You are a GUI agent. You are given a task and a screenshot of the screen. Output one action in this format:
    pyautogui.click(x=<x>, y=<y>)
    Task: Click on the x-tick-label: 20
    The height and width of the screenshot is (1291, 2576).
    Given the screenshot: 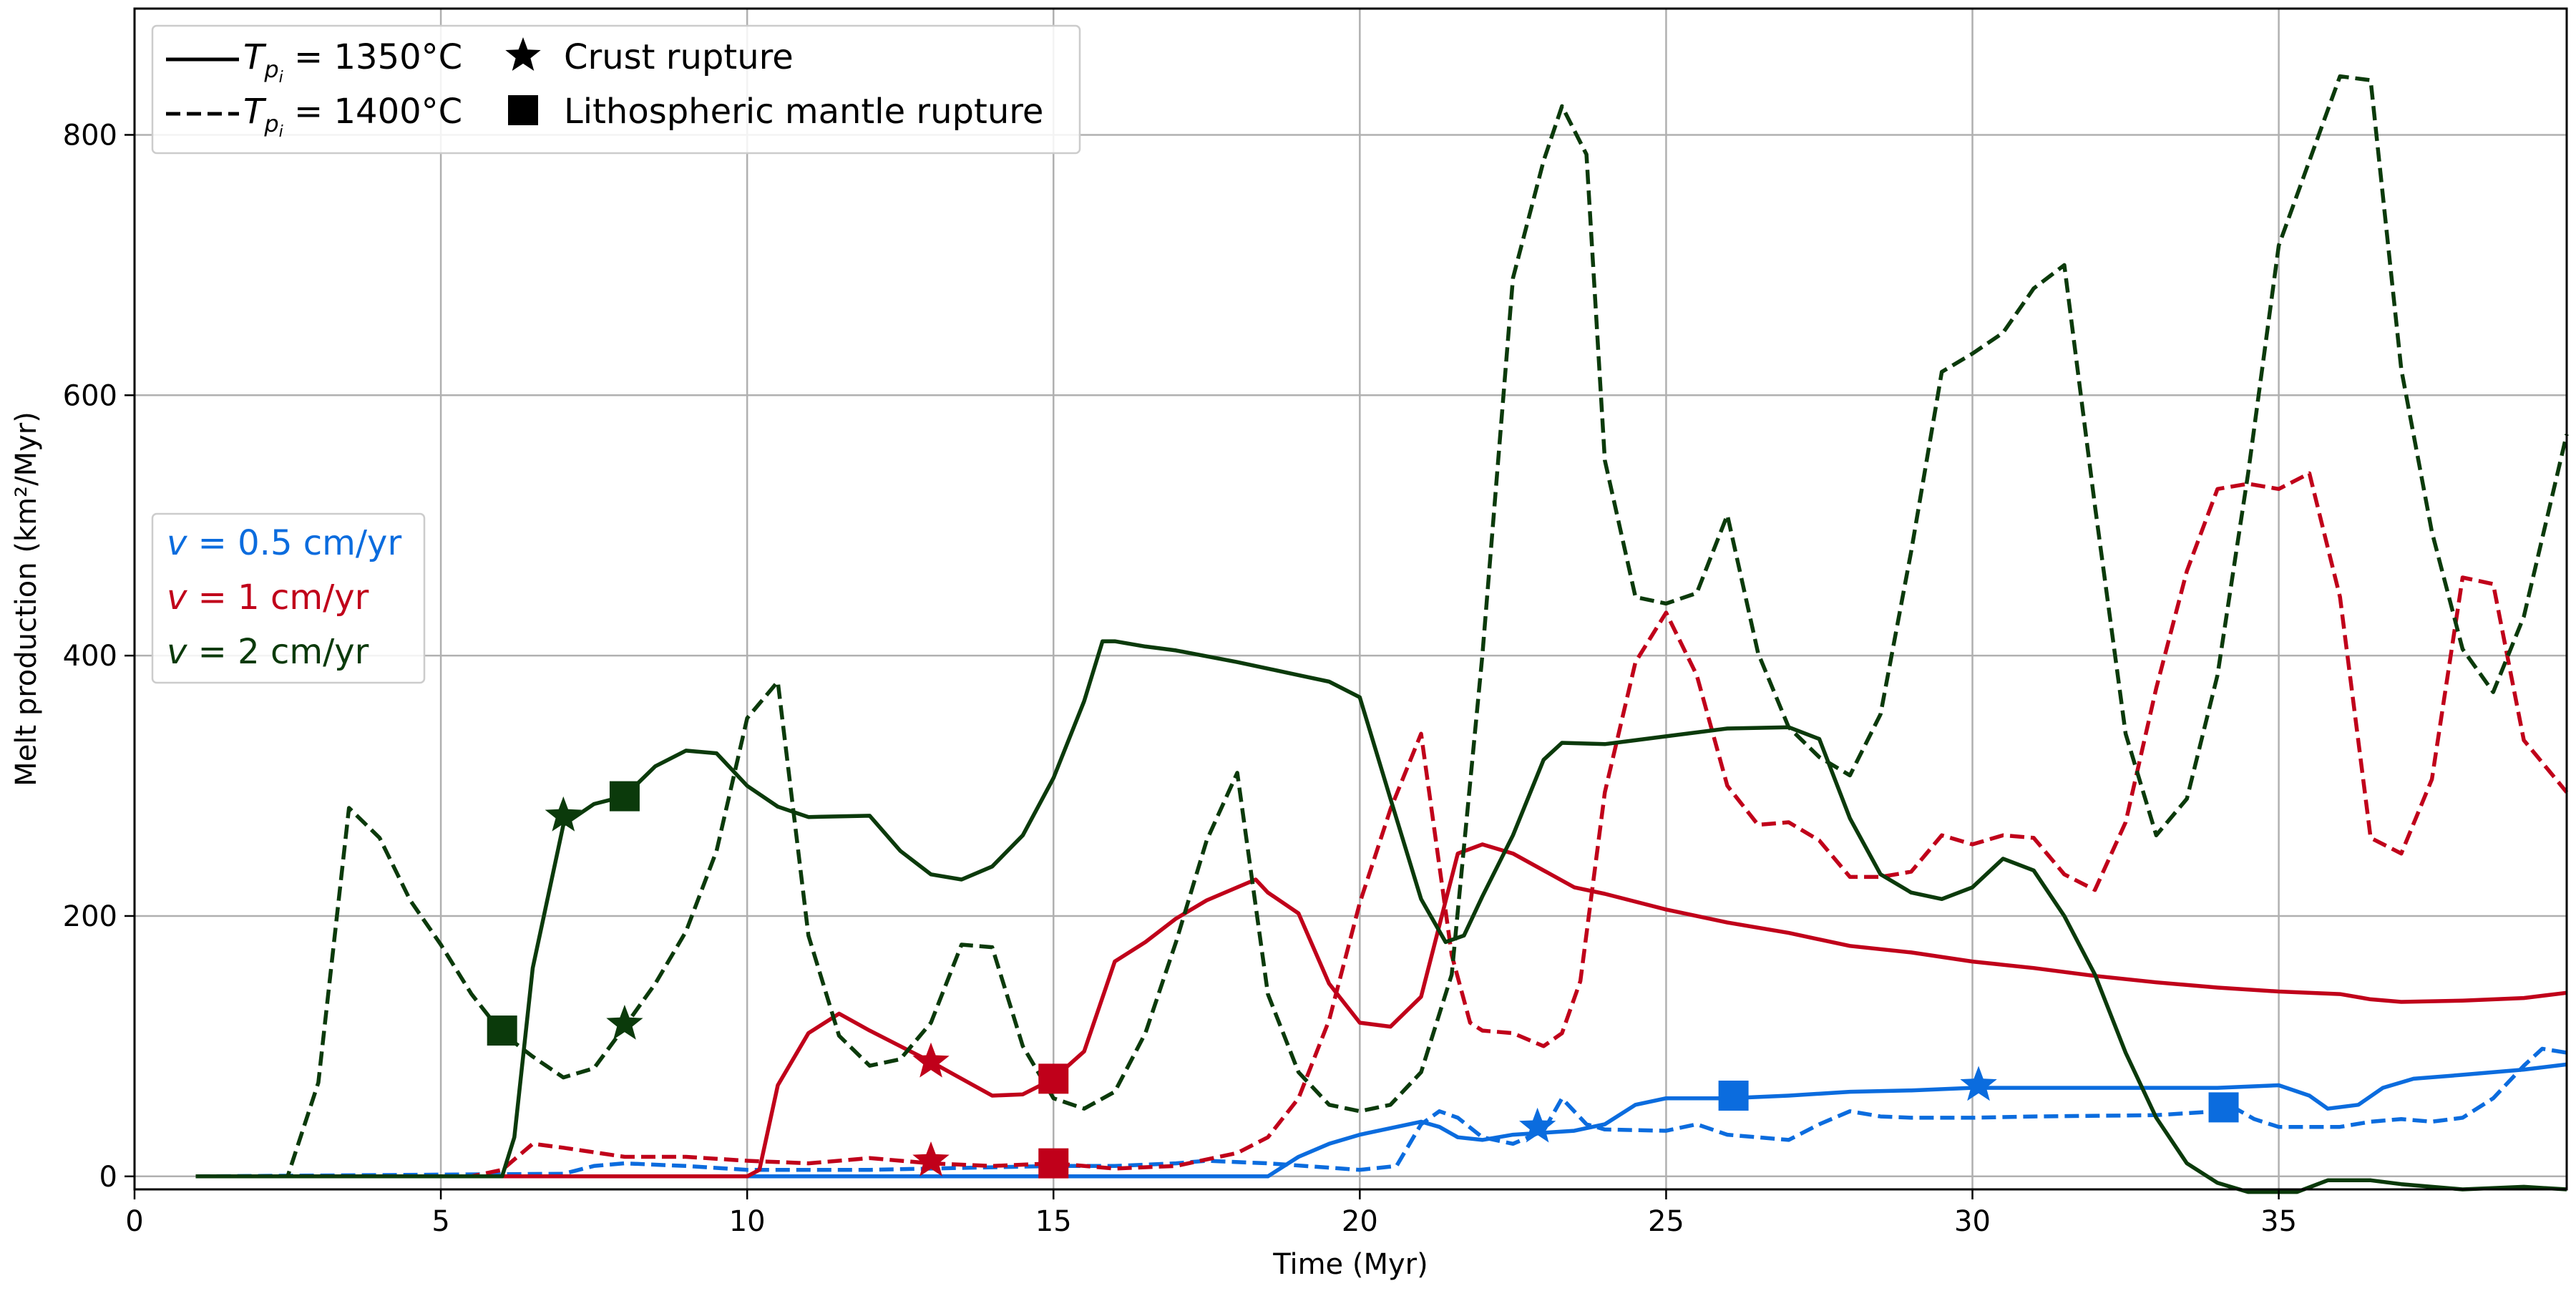 What is the action you would take?
    pyautogui.click(x=1360, y=1221)
    